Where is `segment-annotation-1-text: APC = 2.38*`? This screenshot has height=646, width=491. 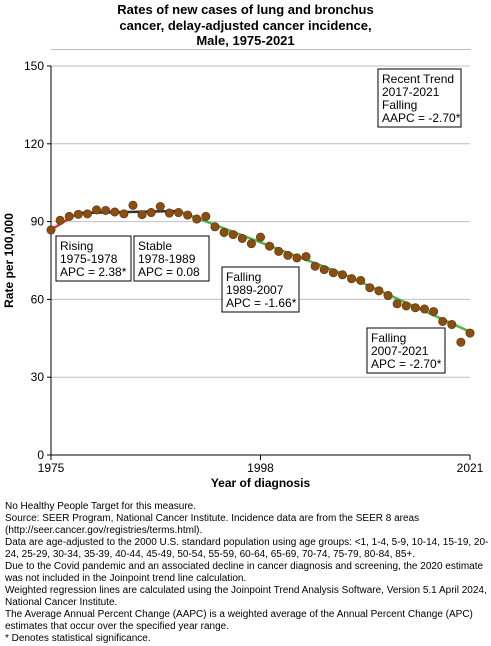 segment-annotation-1-text: APC = 2.38* is located at coordinates (93, 272).